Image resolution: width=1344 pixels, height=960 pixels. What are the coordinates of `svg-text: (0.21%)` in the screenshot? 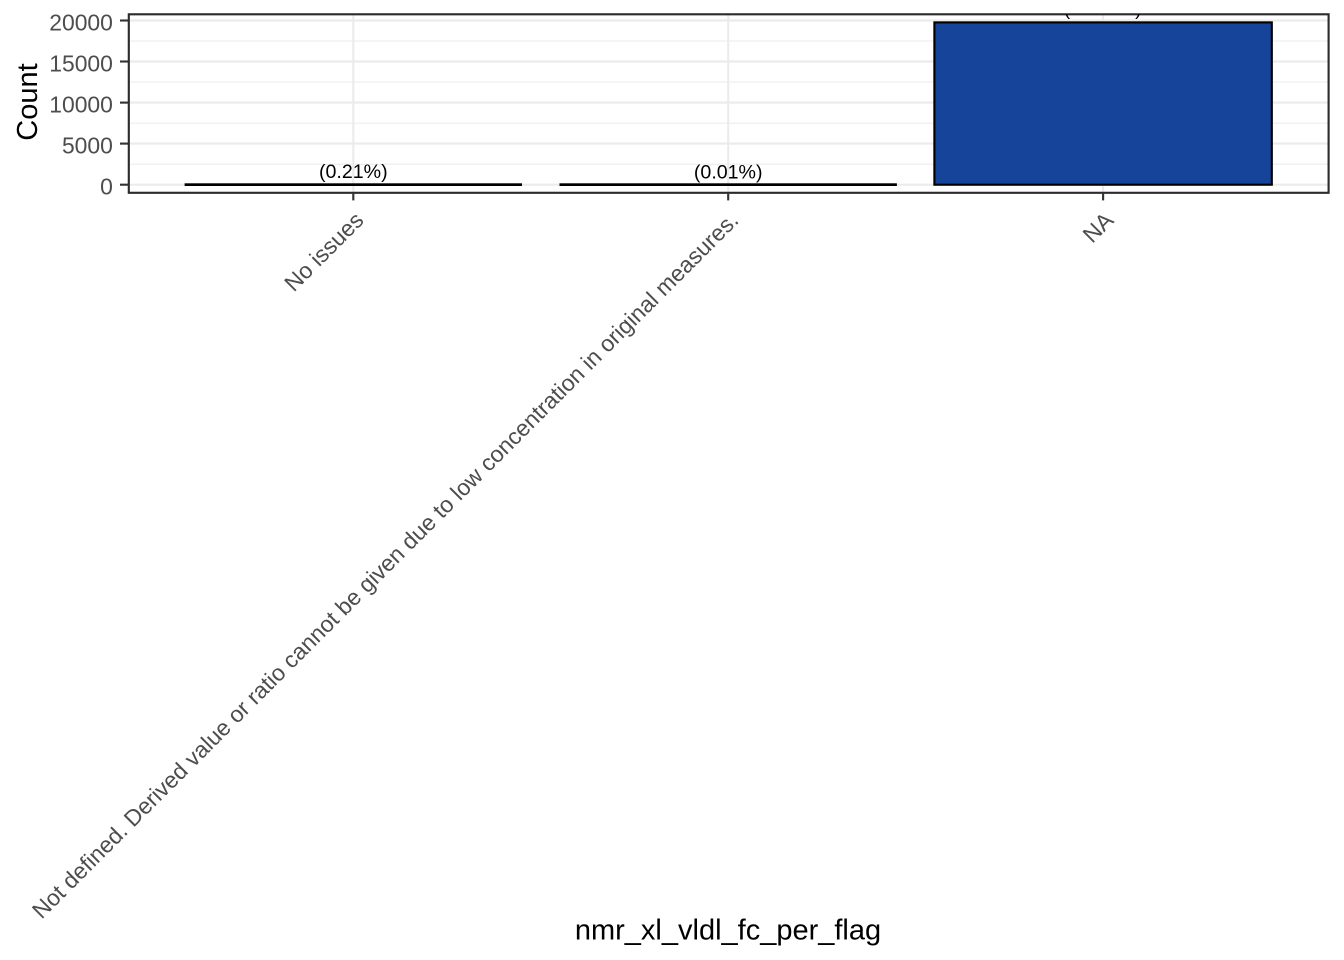 It's located at (353, 172).